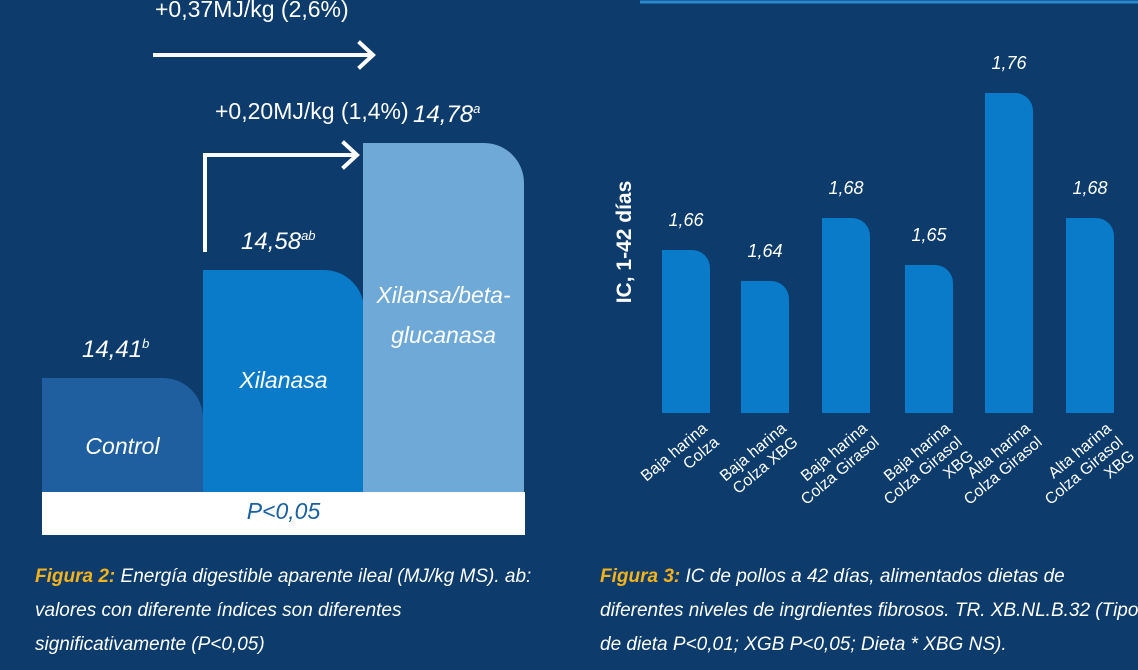  Describe the element at coordinates (283, 511) in the screenshot. I see `note: P<0,05` at that location.